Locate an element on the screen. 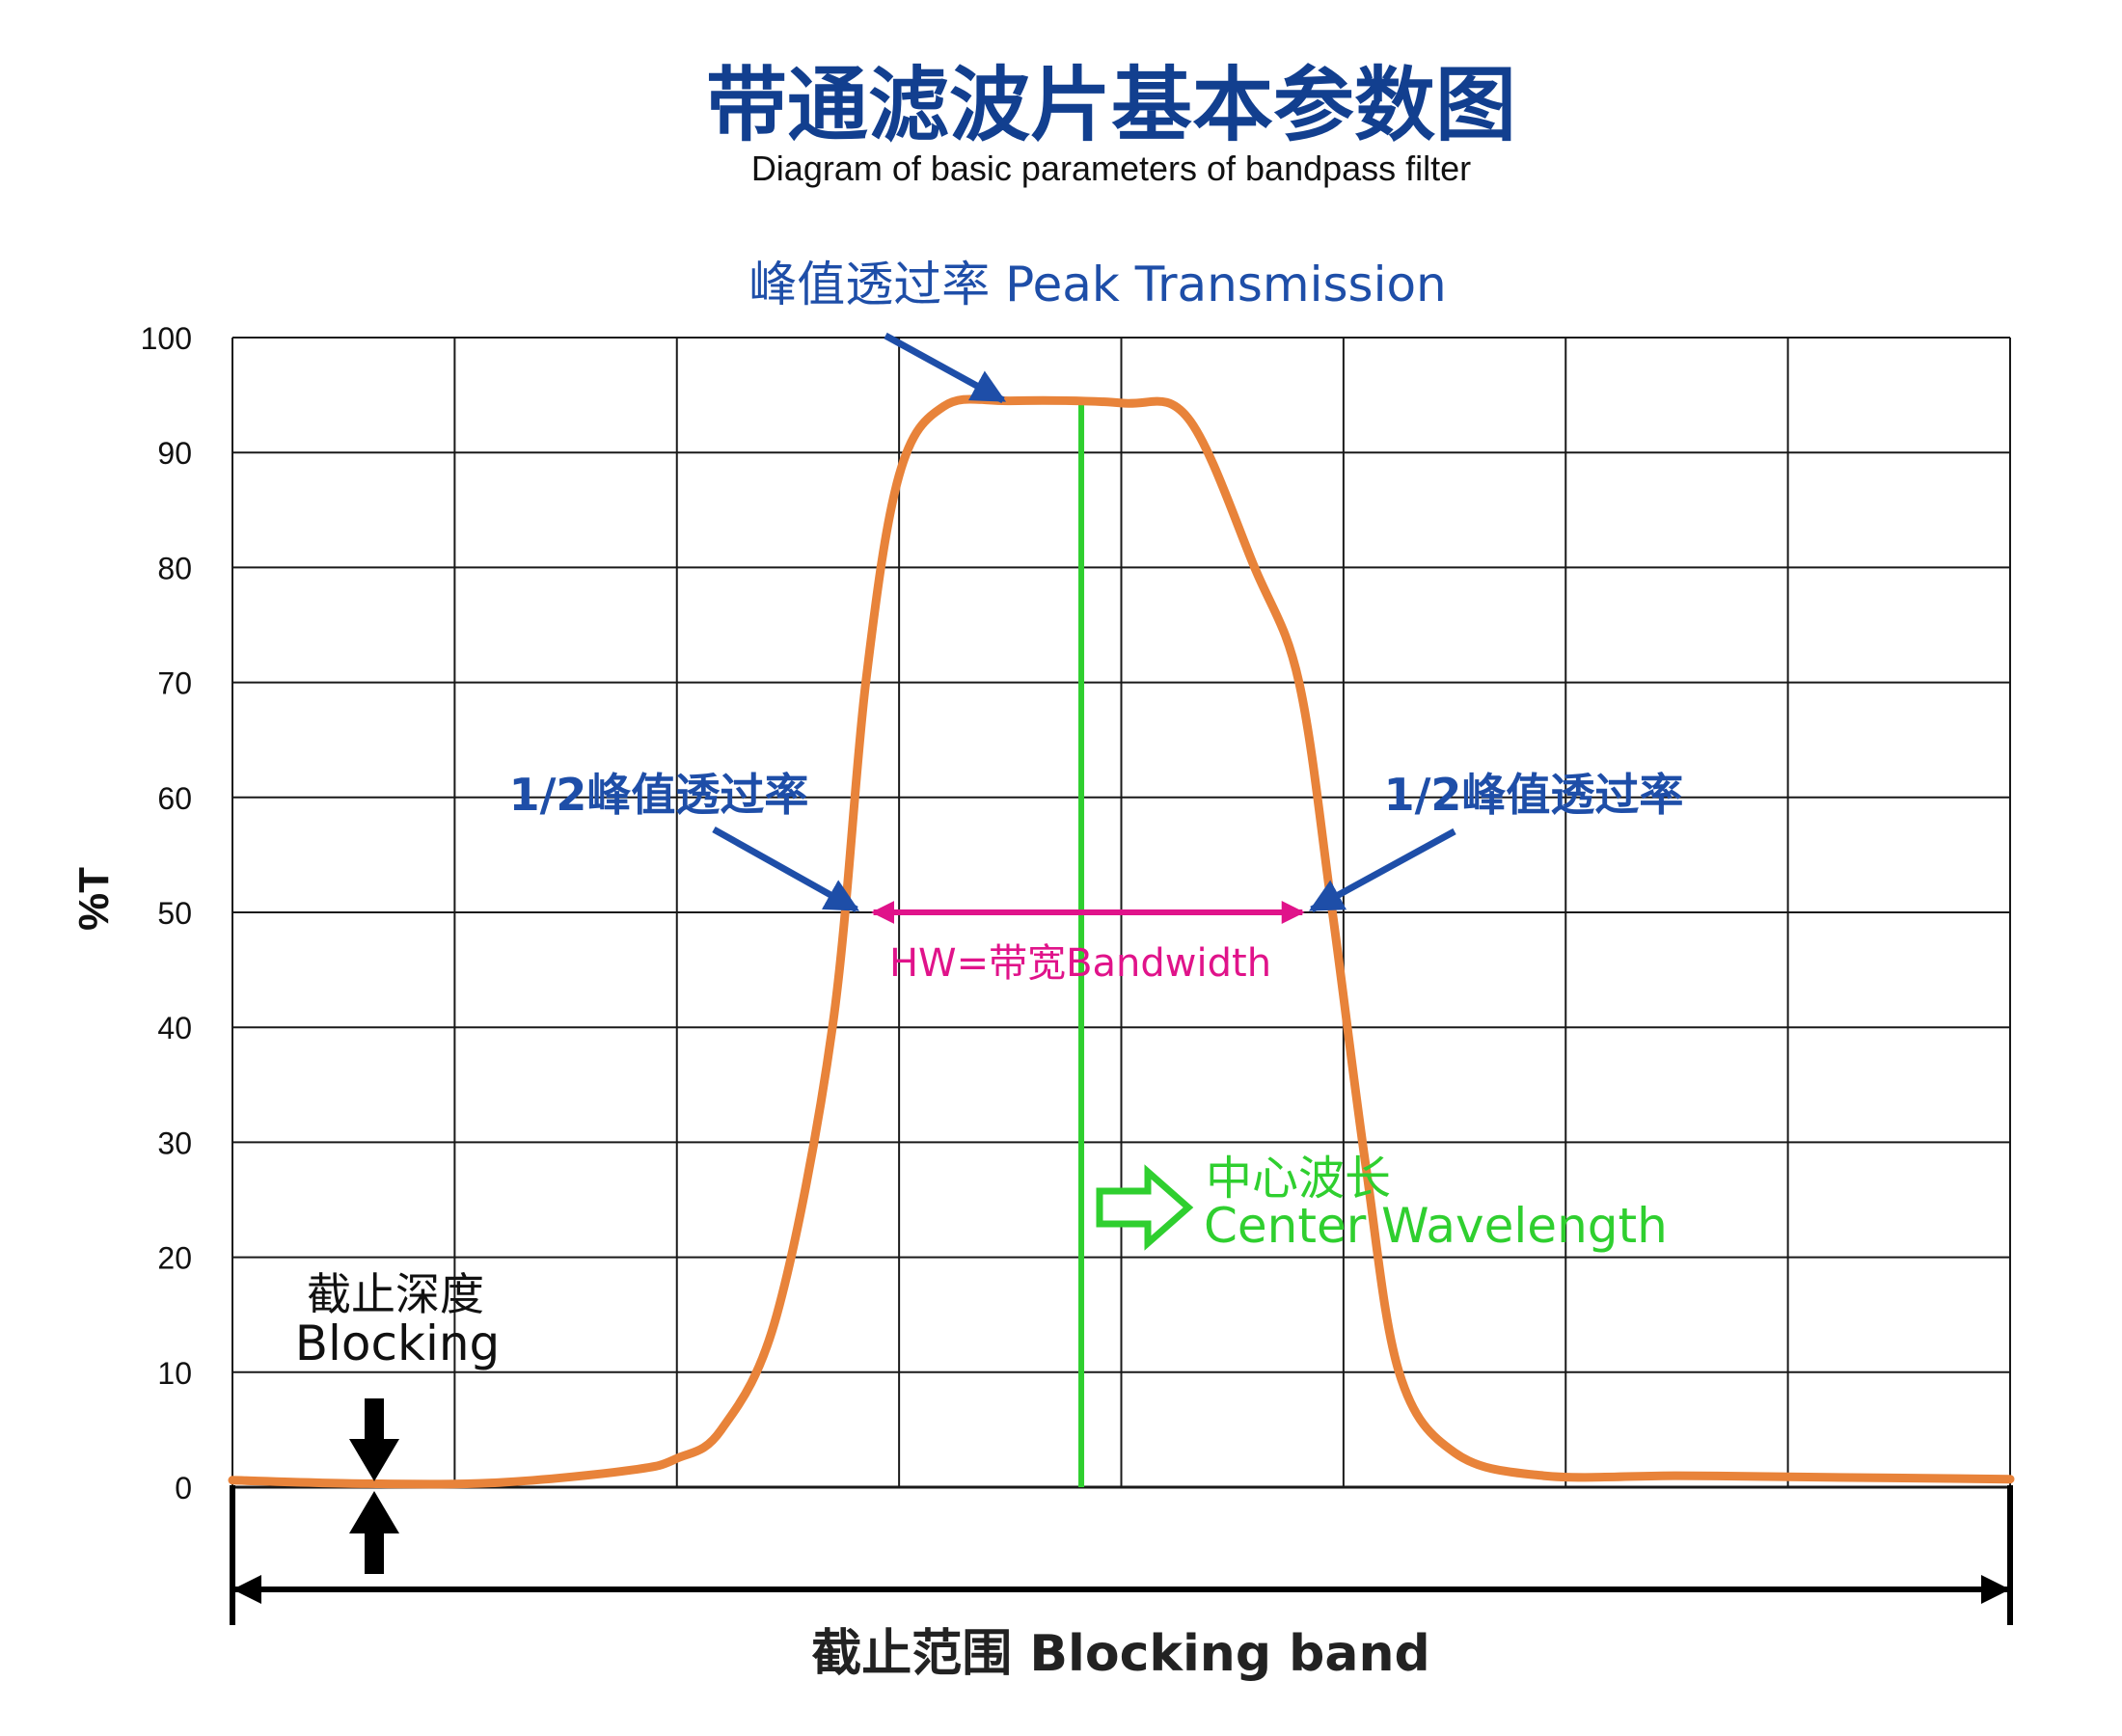 The image size is (2122, 1736). half-peak-arrow-right is located at coordinates (1382, 870).